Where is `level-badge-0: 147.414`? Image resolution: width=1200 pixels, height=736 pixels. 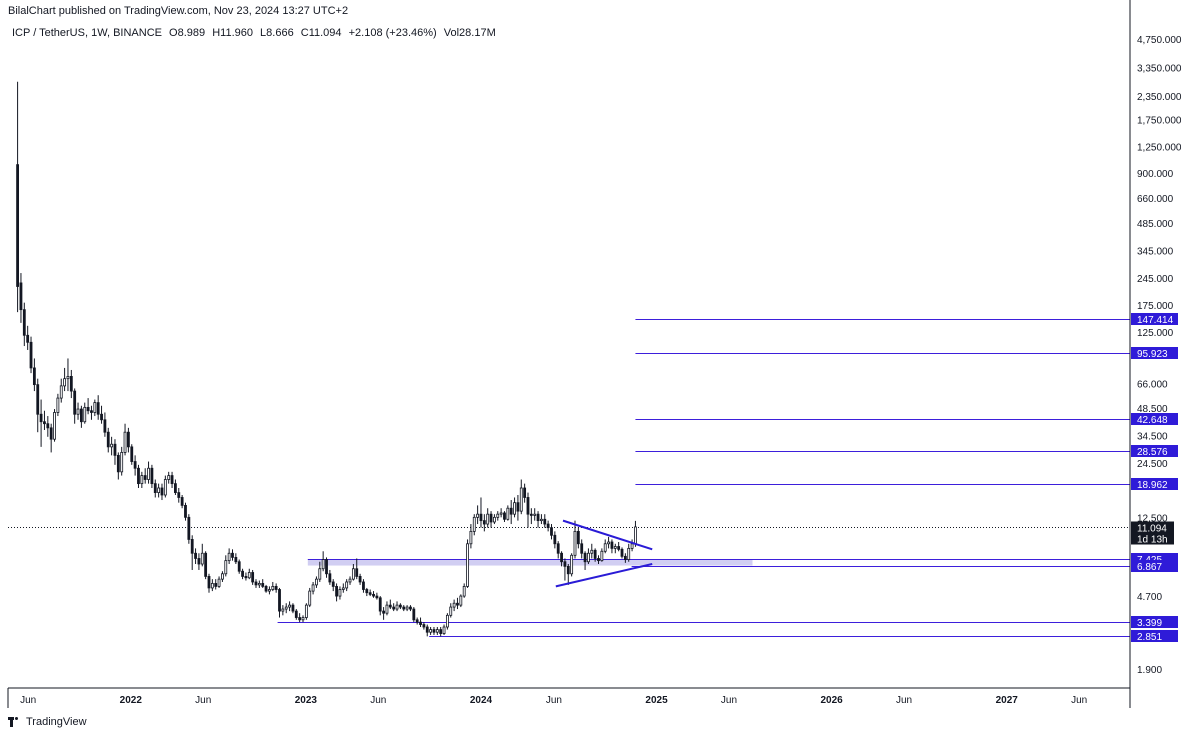
level-badge-0: 147.414 is located at coordinates (1154, 319).